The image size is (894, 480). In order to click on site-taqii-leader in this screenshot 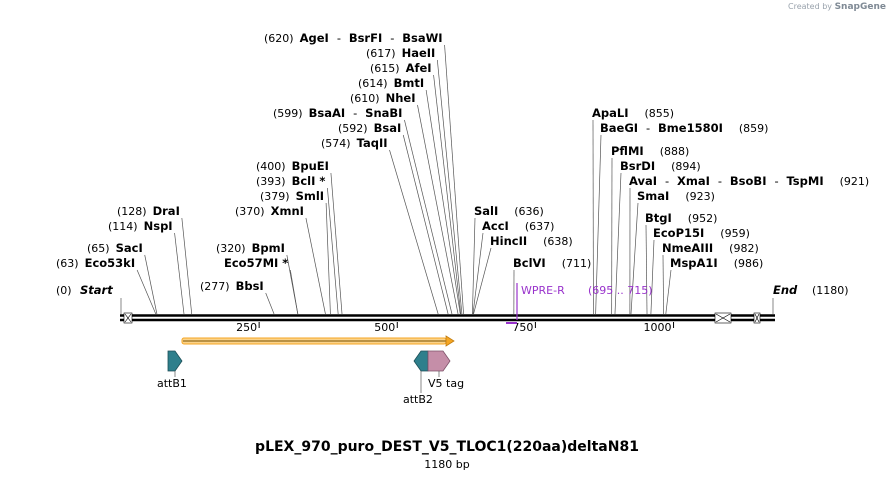, I will do `click(414, 232)`.